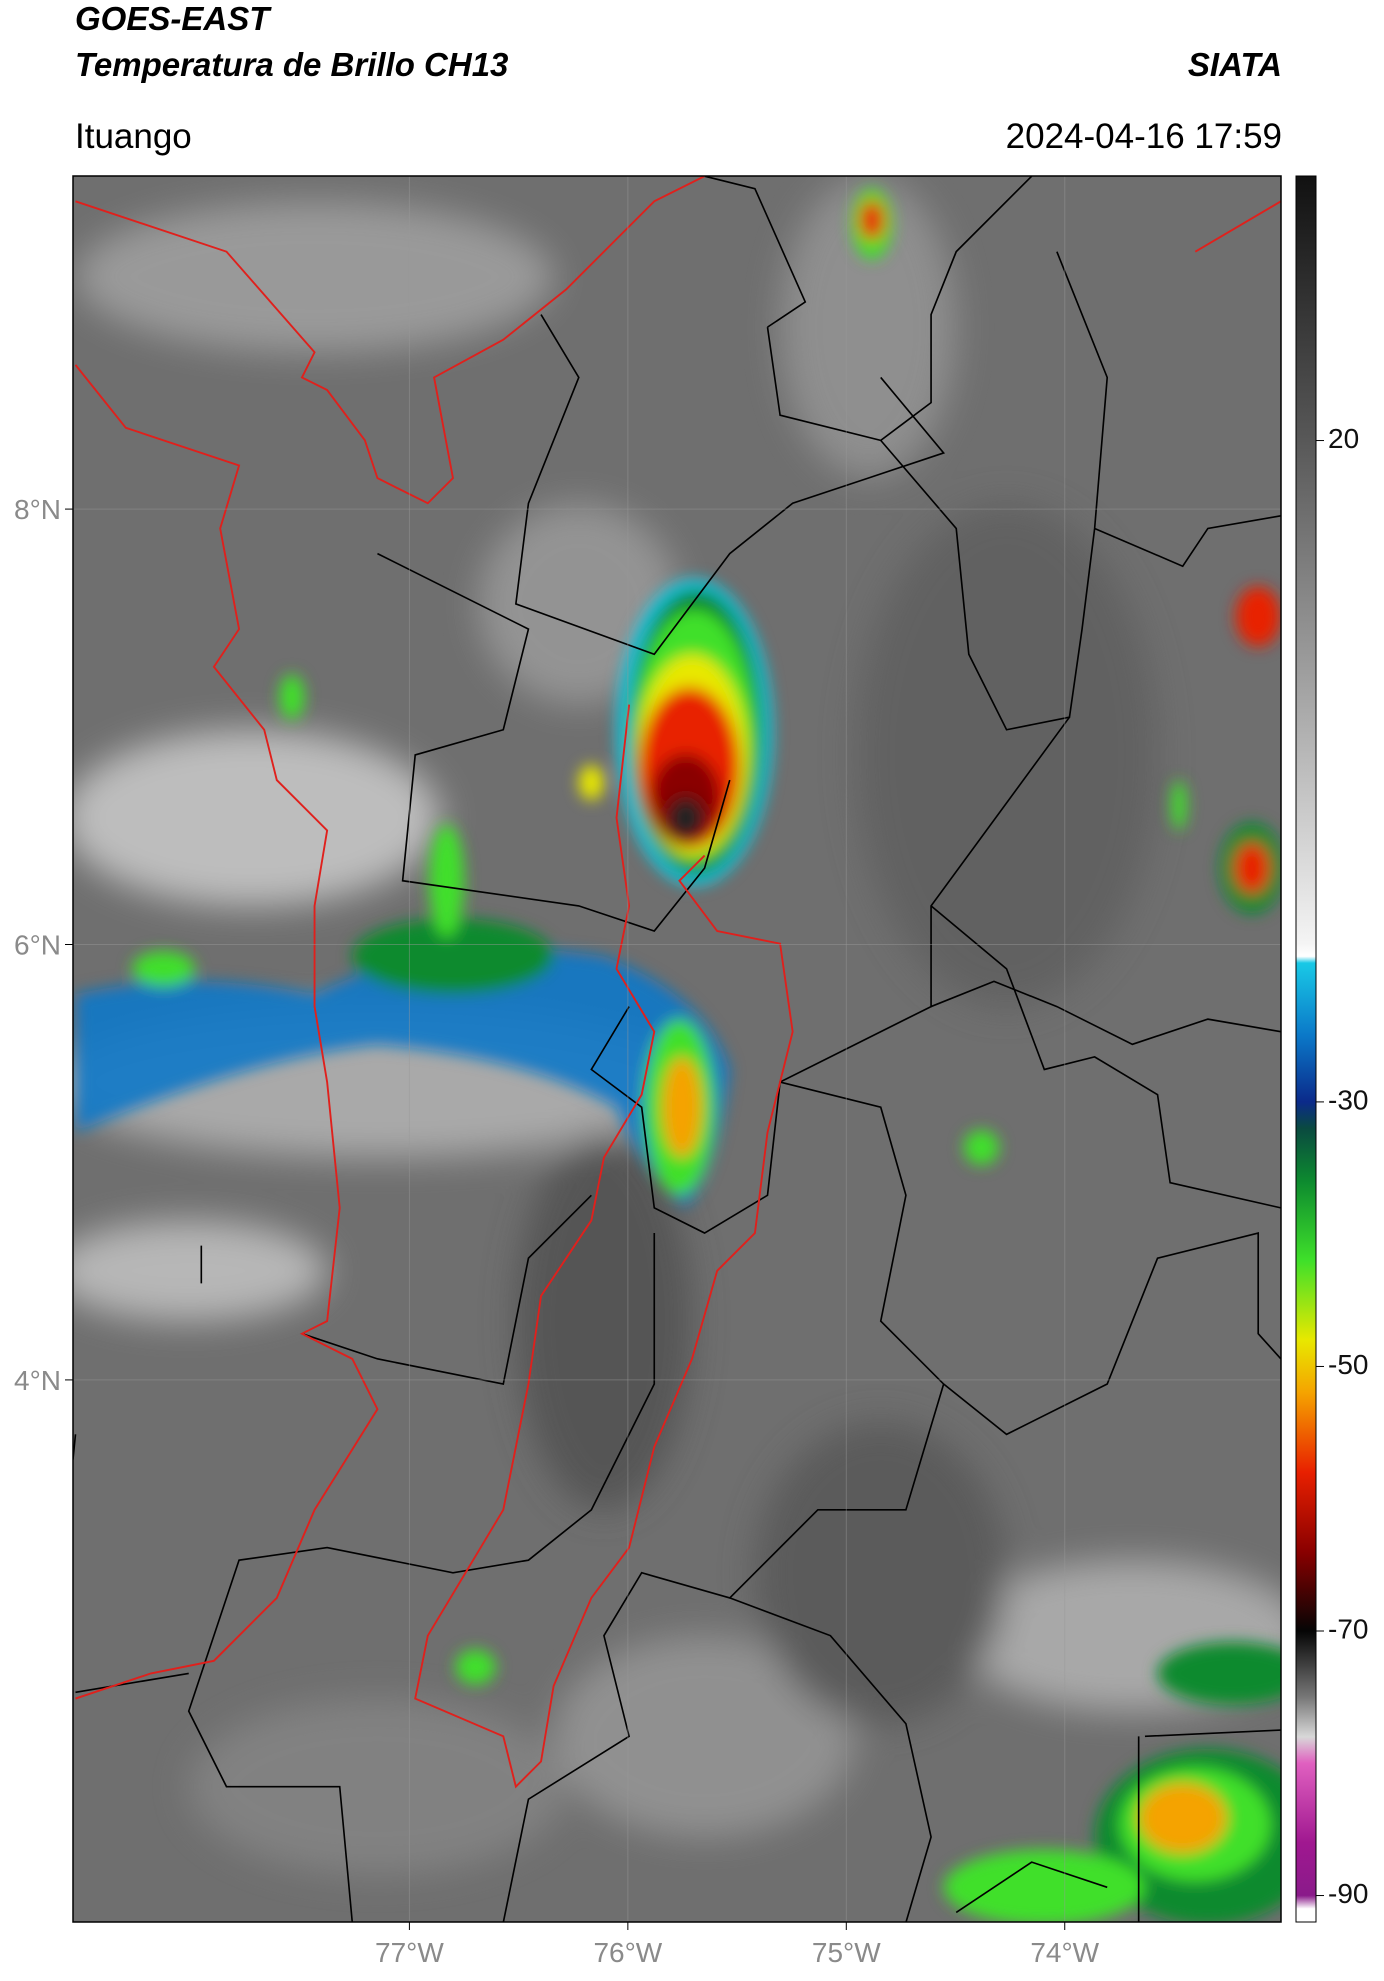 This screenshot has width=1384, height=1981. What do you see at coordinates (409, 1952) in the screenshot?
I see `x-tick-label: 77°W` at bounding box center [409, 1952].